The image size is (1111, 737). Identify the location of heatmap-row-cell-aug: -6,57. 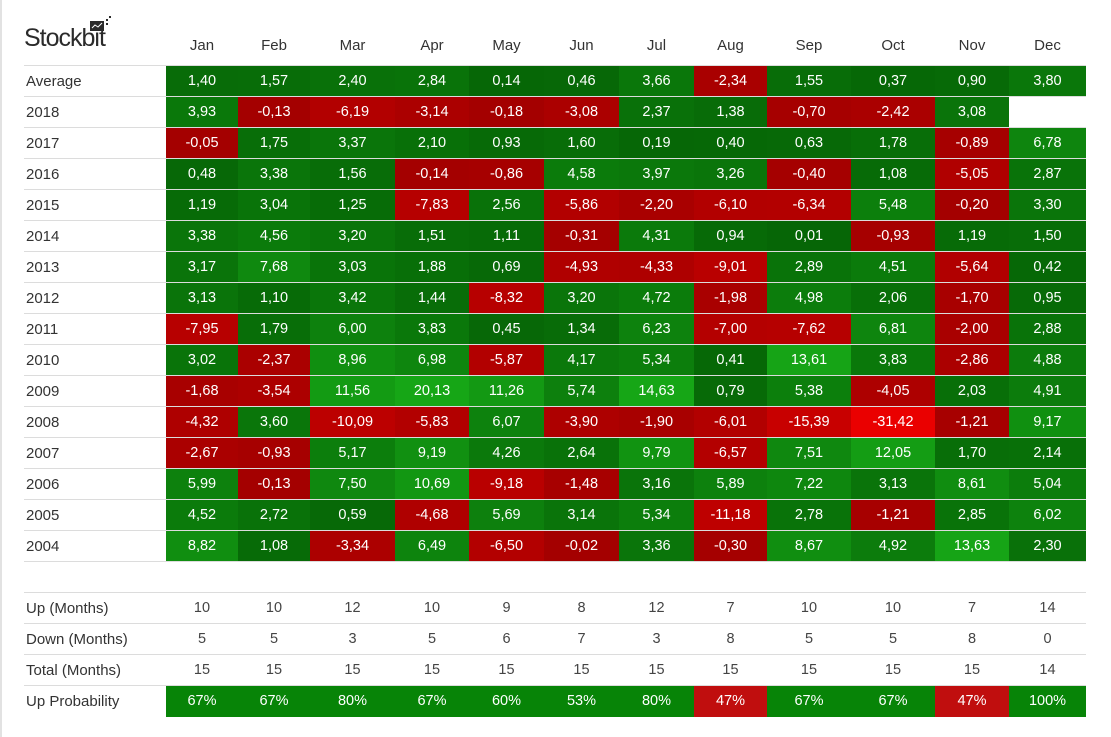
(730, 453).